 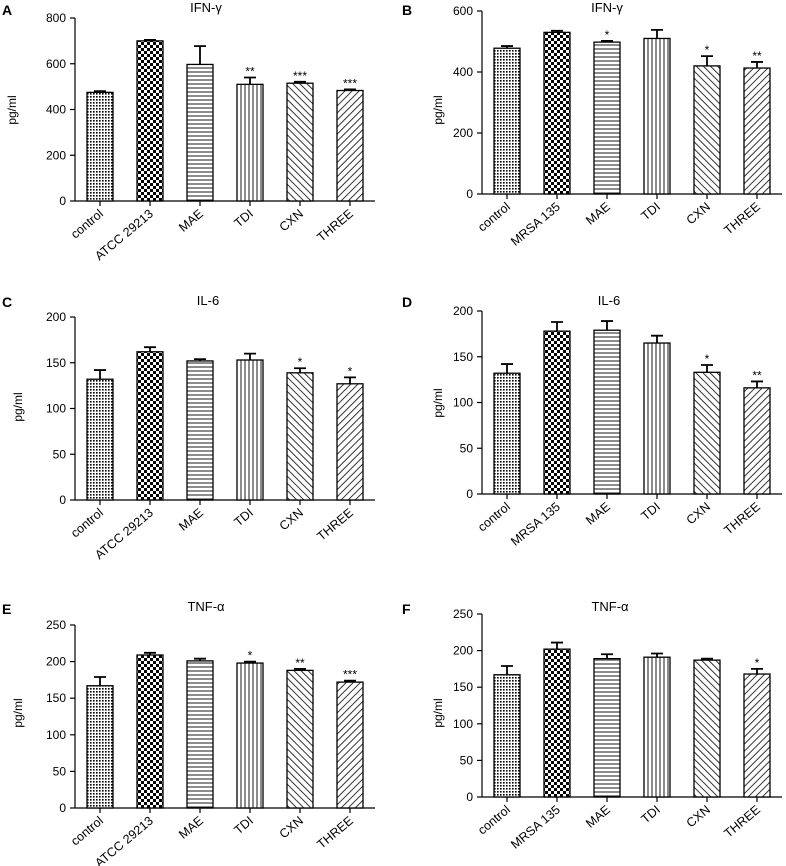 What do you see at coordinates (707, 359) in the screenshot?
I see `panel-d-significance-4: *` at bounding box center [707, 359].